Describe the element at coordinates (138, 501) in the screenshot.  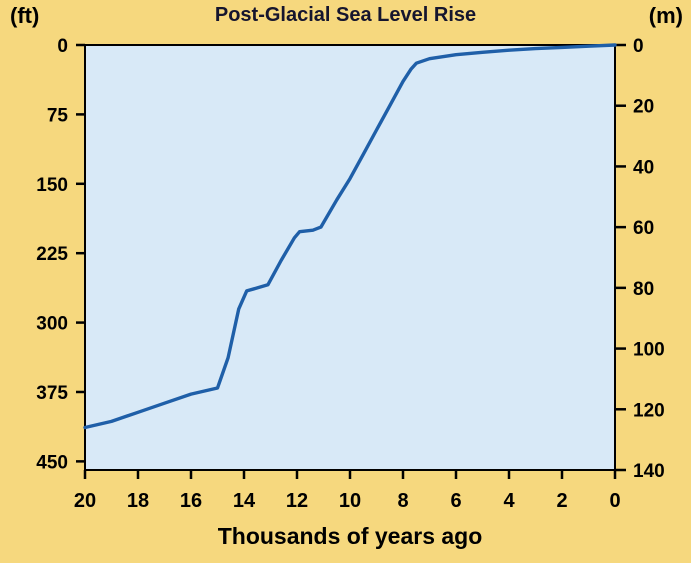
I see `x-axis-tick-label: 18` at that location.